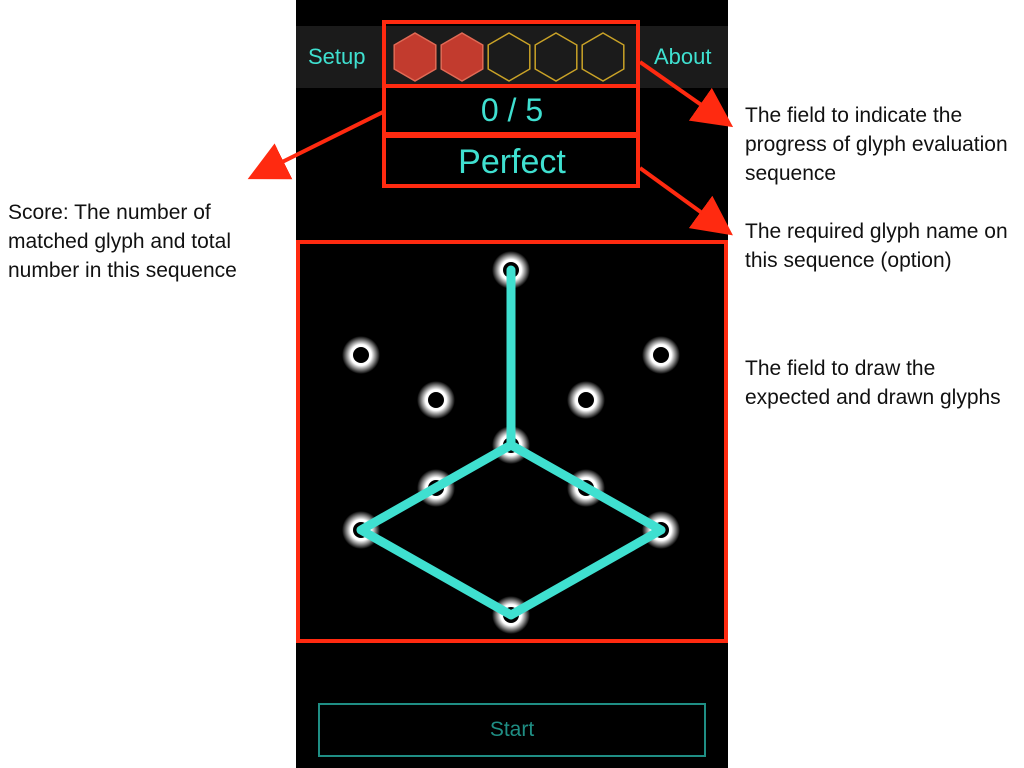  I want to click on drawn-glyph-line, so click(511, 442).